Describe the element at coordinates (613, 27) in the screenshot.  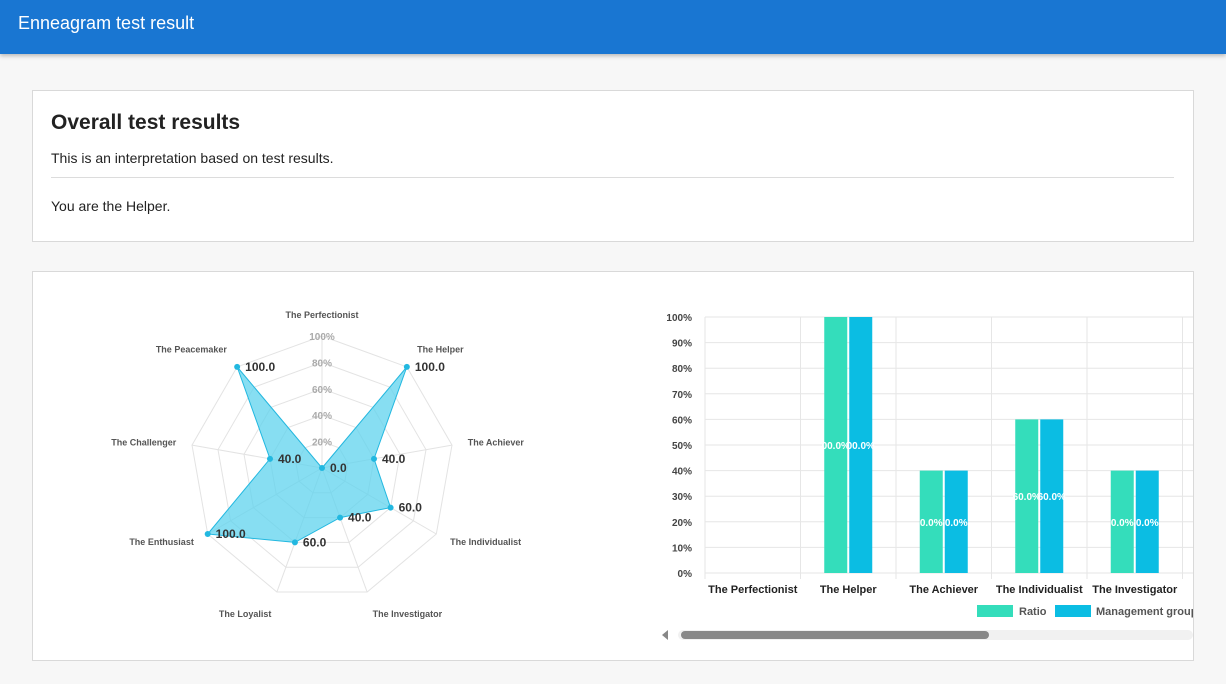
I see `app-bar: Enneagram test result` at that location.